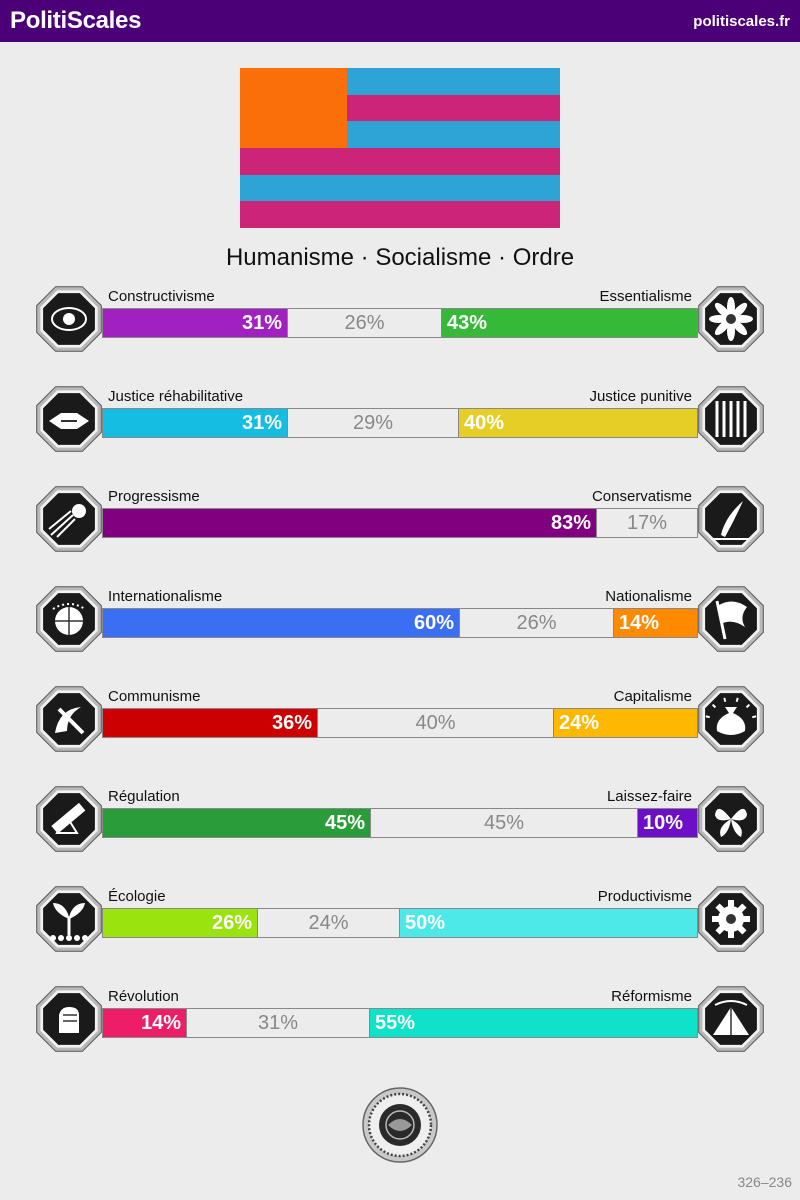  I want to click on axis-bar: 83% 17%, so click(400, 523).